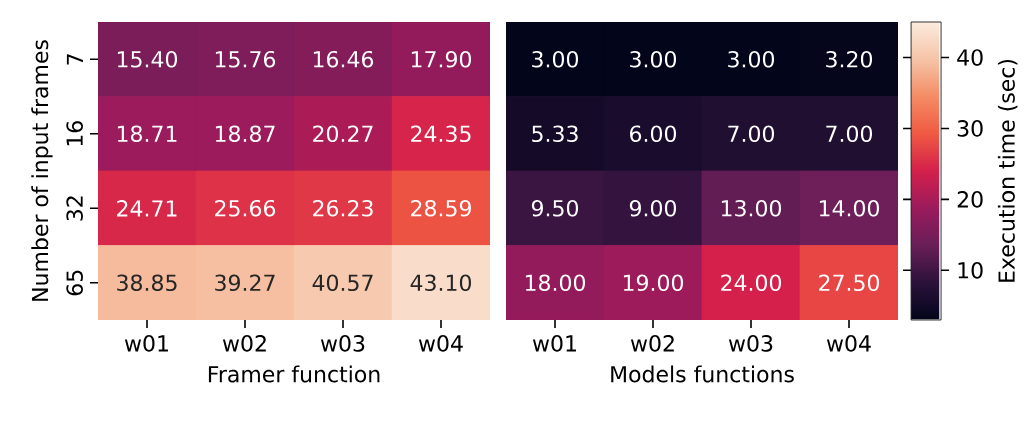 The image size is (1032, 428). Describe the element at coordinates (653, 283) in the screenshot. I see `data-label: 19.00` at that location.